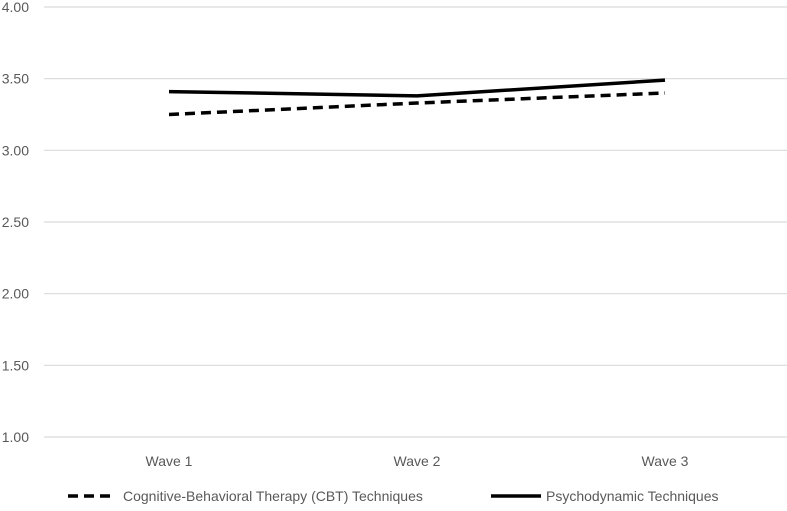 This screenshot has height=511, width=787. Describe the element at coordinates (15, 7) in the screenshot. I see `y-tick-label: 4.00` at that location.